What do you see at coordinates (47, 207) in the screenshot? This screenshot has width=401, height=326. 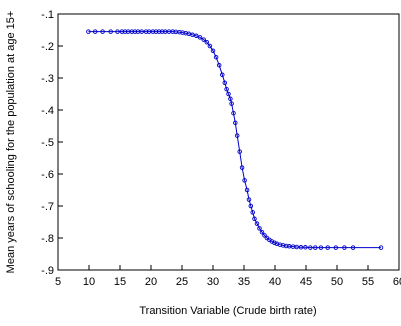 I see `y-tick-label: -.7` at bounding box center [47, 207].